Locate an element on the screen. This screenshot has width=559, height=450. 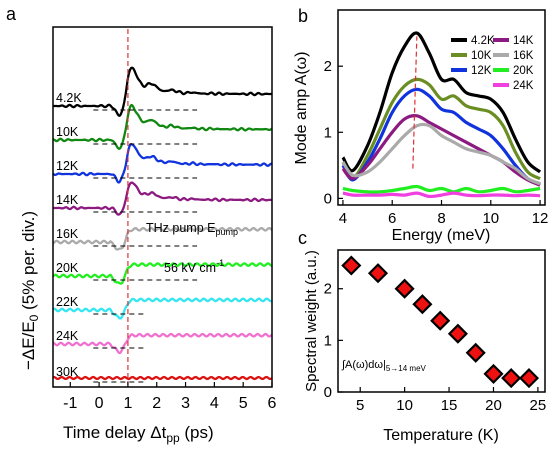
panel-c-y-tick-label: 2 is located at coordinates (328, 289).